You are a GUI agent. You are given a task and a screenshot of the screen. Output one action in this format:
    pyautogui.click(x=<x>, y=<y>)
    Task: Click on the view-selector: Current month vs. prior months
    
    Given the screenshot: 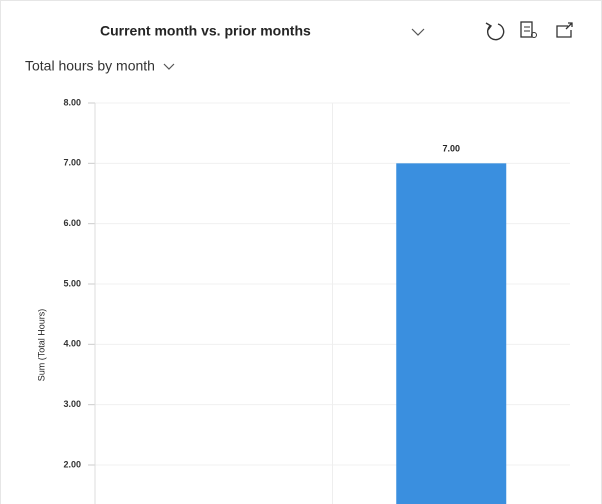 What is the action you would take?
    pyautogui.click(x=205, y=31)
    